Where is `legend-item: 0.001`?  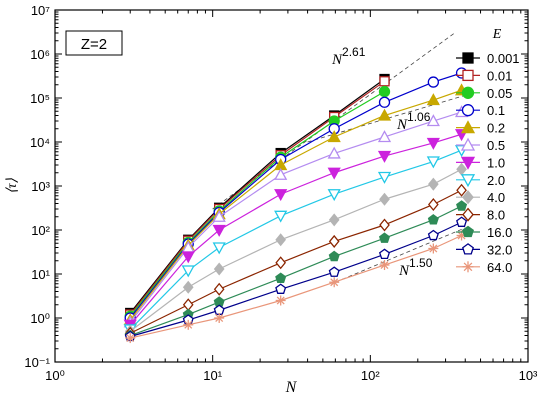 legend-item: 0.001 is located at coordinates (488, 58).